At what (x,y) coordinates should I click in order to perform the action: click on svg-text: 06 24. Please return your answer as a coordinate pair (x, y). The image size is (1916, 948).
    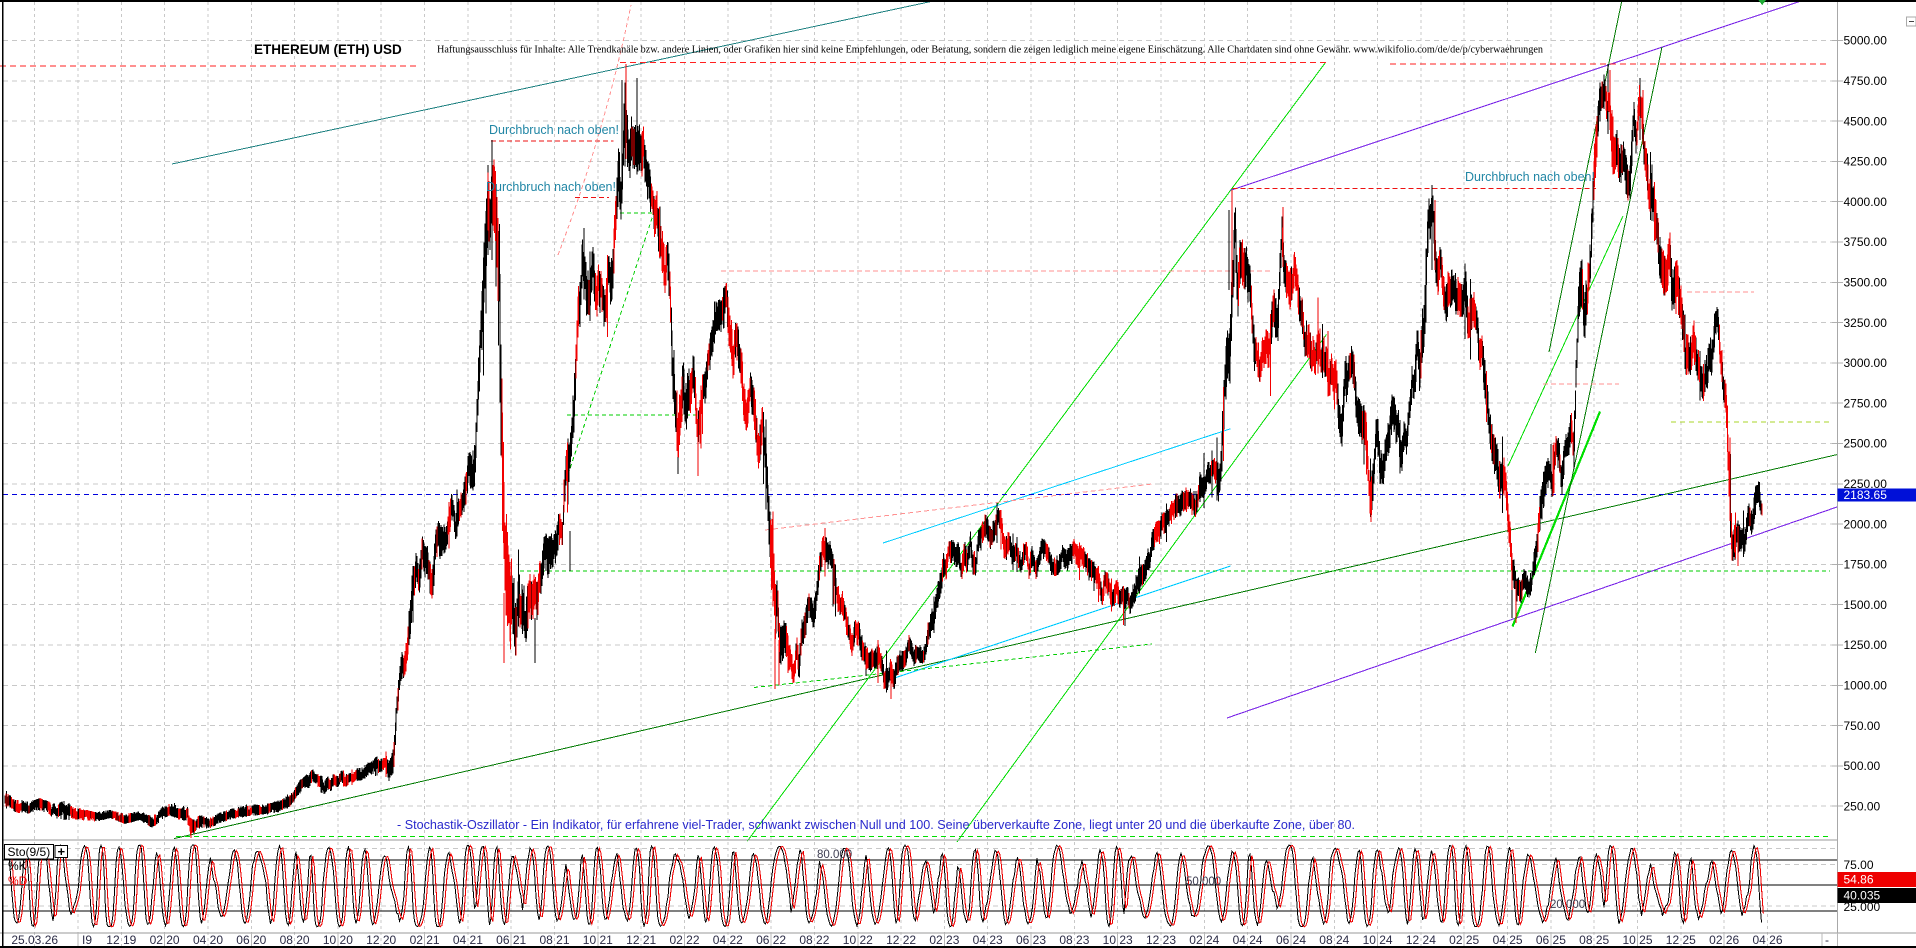
    Looking at the image, I should click on (1291, 940).